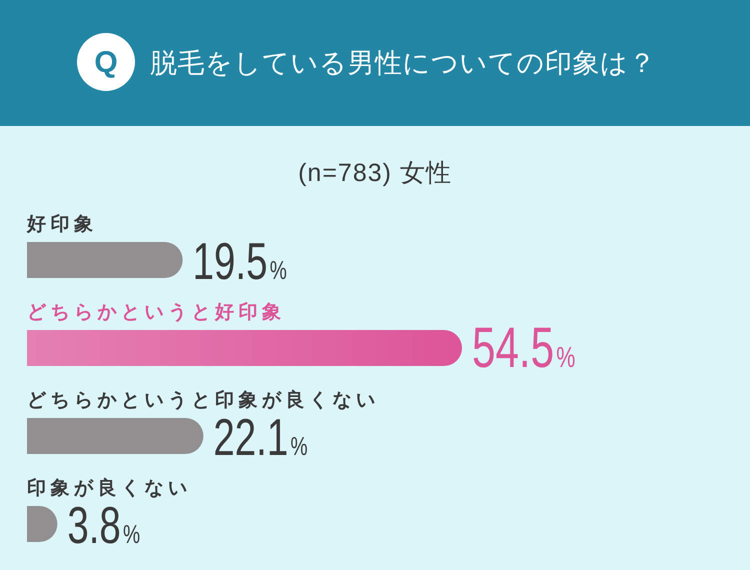  Describe the element at coordinates (260, 437) in the screenshot. I see `data-label: 22.1%` at that location.